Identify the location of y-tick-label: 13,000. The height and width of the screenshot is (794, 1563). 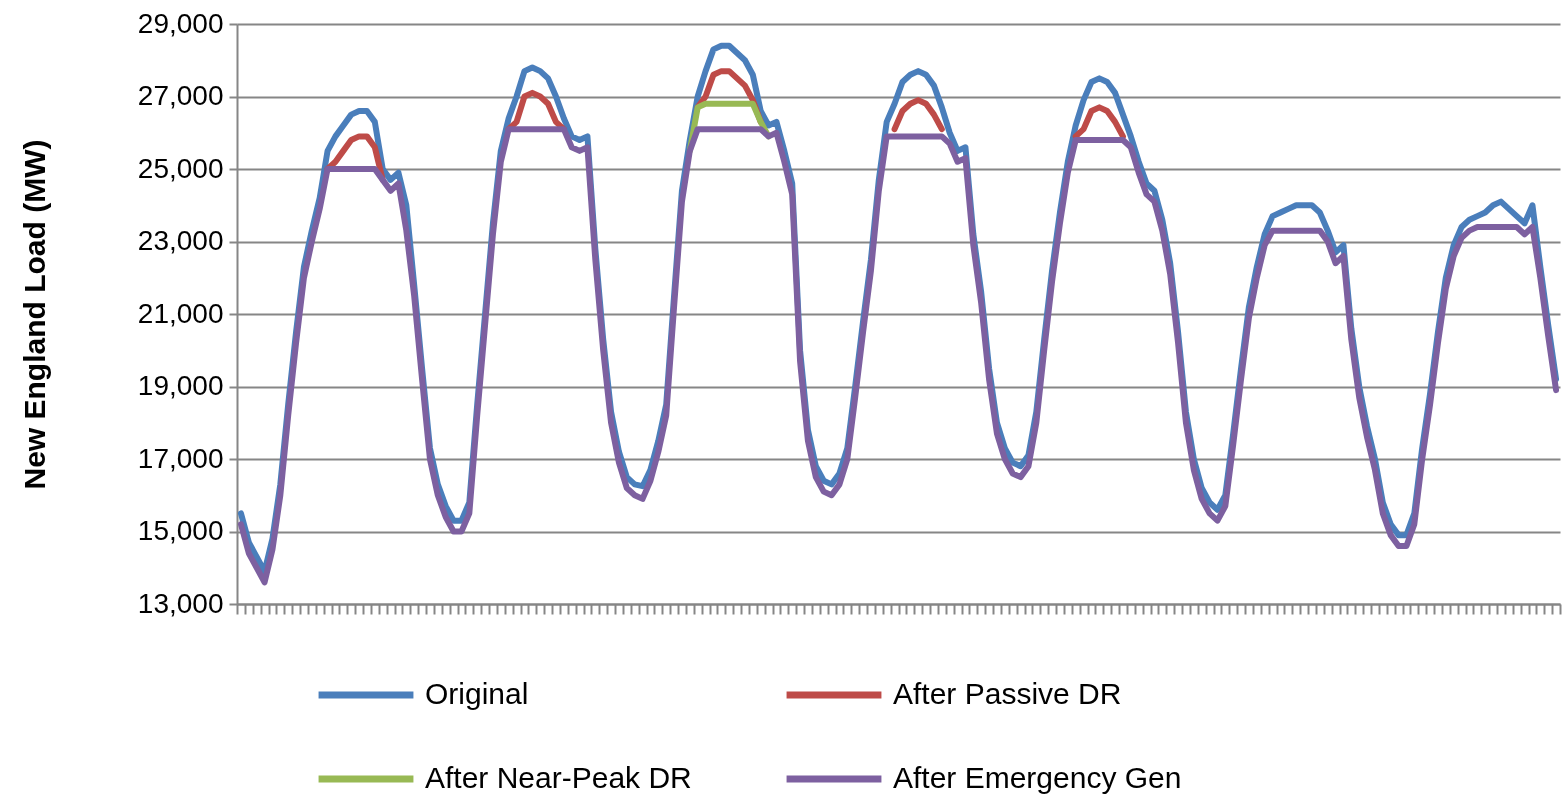
(180, 603).